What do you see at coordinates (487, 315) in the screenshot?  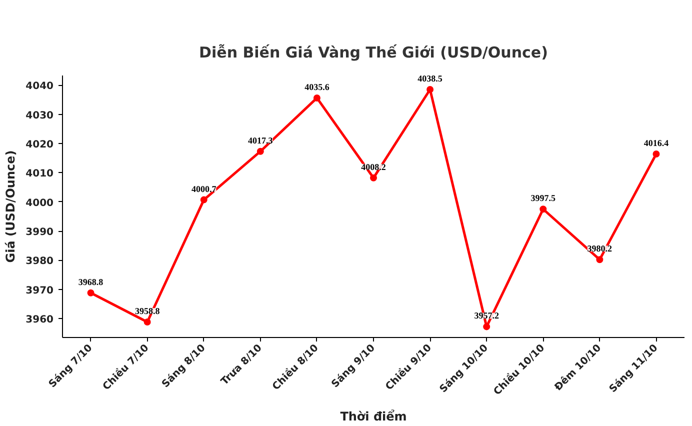 I see `data-label: 3957.2` at bounding box center [487, 315].